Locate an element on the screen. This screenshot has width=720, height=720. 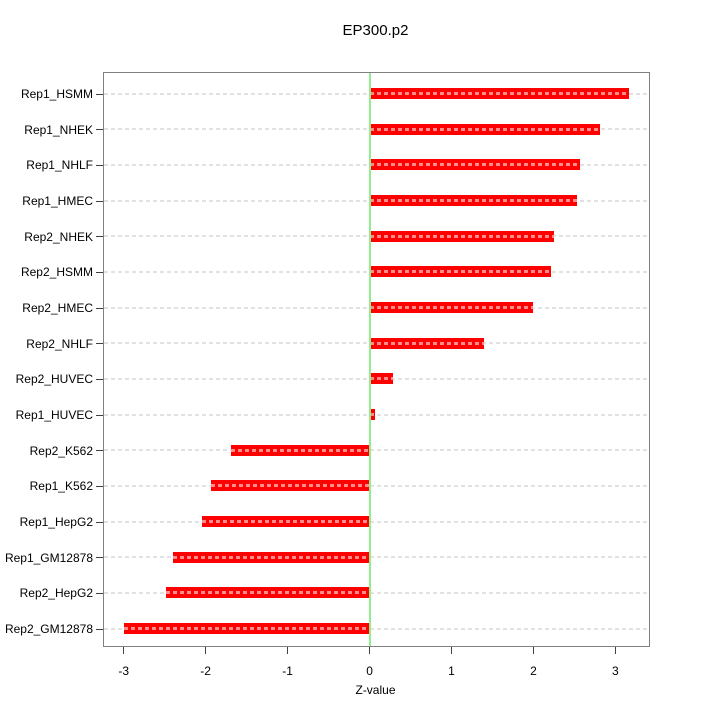
bar-rep1-hmec is located at coordinates (473, 200).